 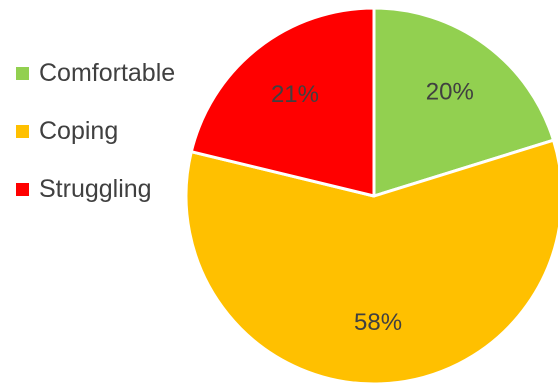 I want to click on legend-label-coping: Coping, so click(x=79, y=130).